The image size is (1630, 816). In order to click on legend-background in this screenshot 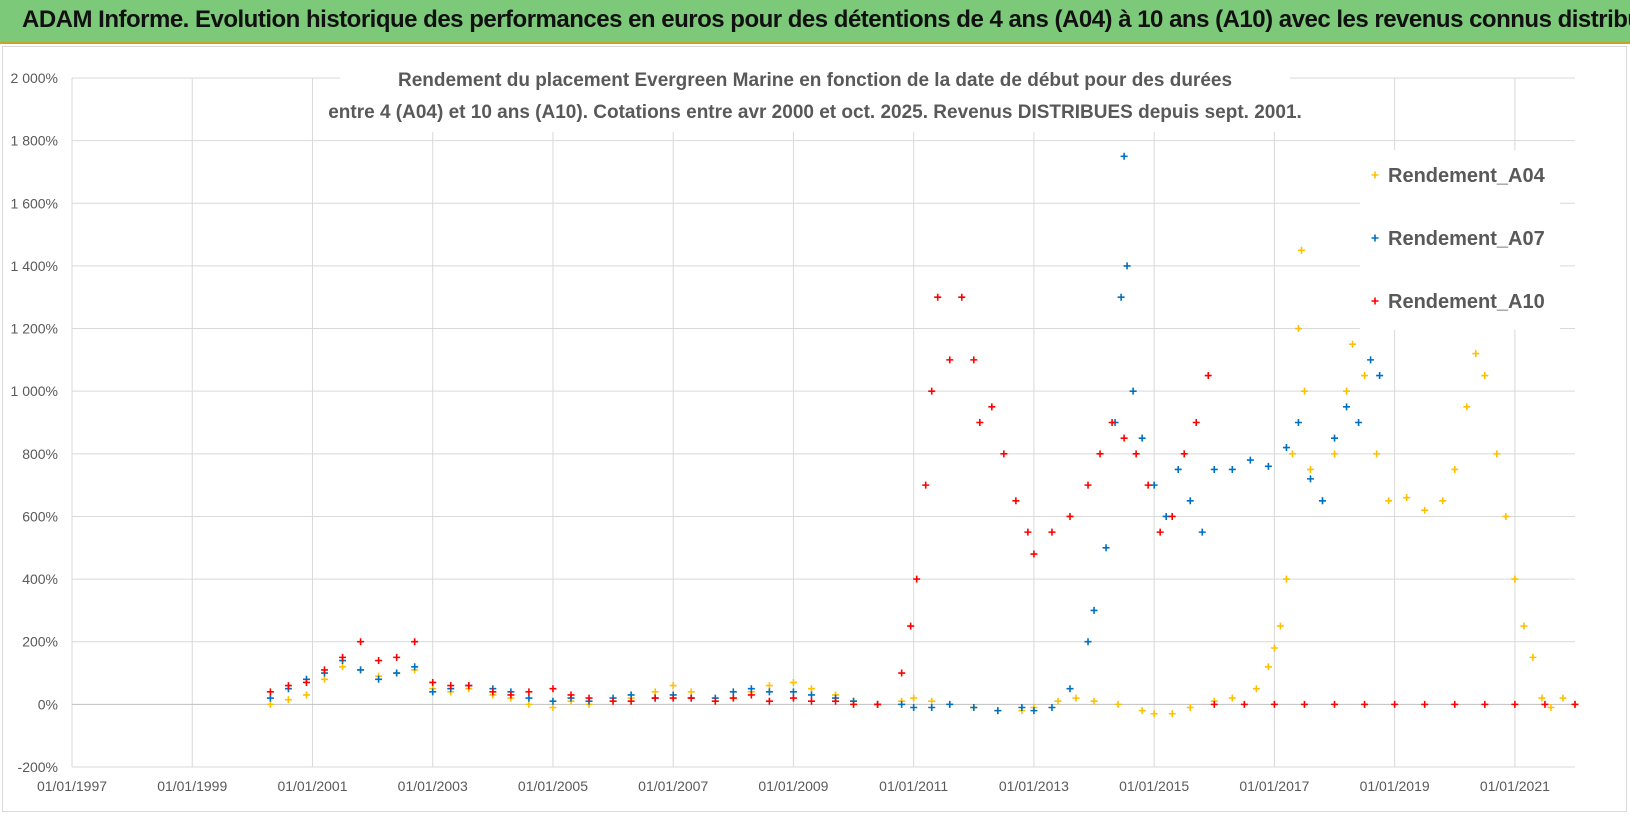, I will do `click(1460, 240)`.